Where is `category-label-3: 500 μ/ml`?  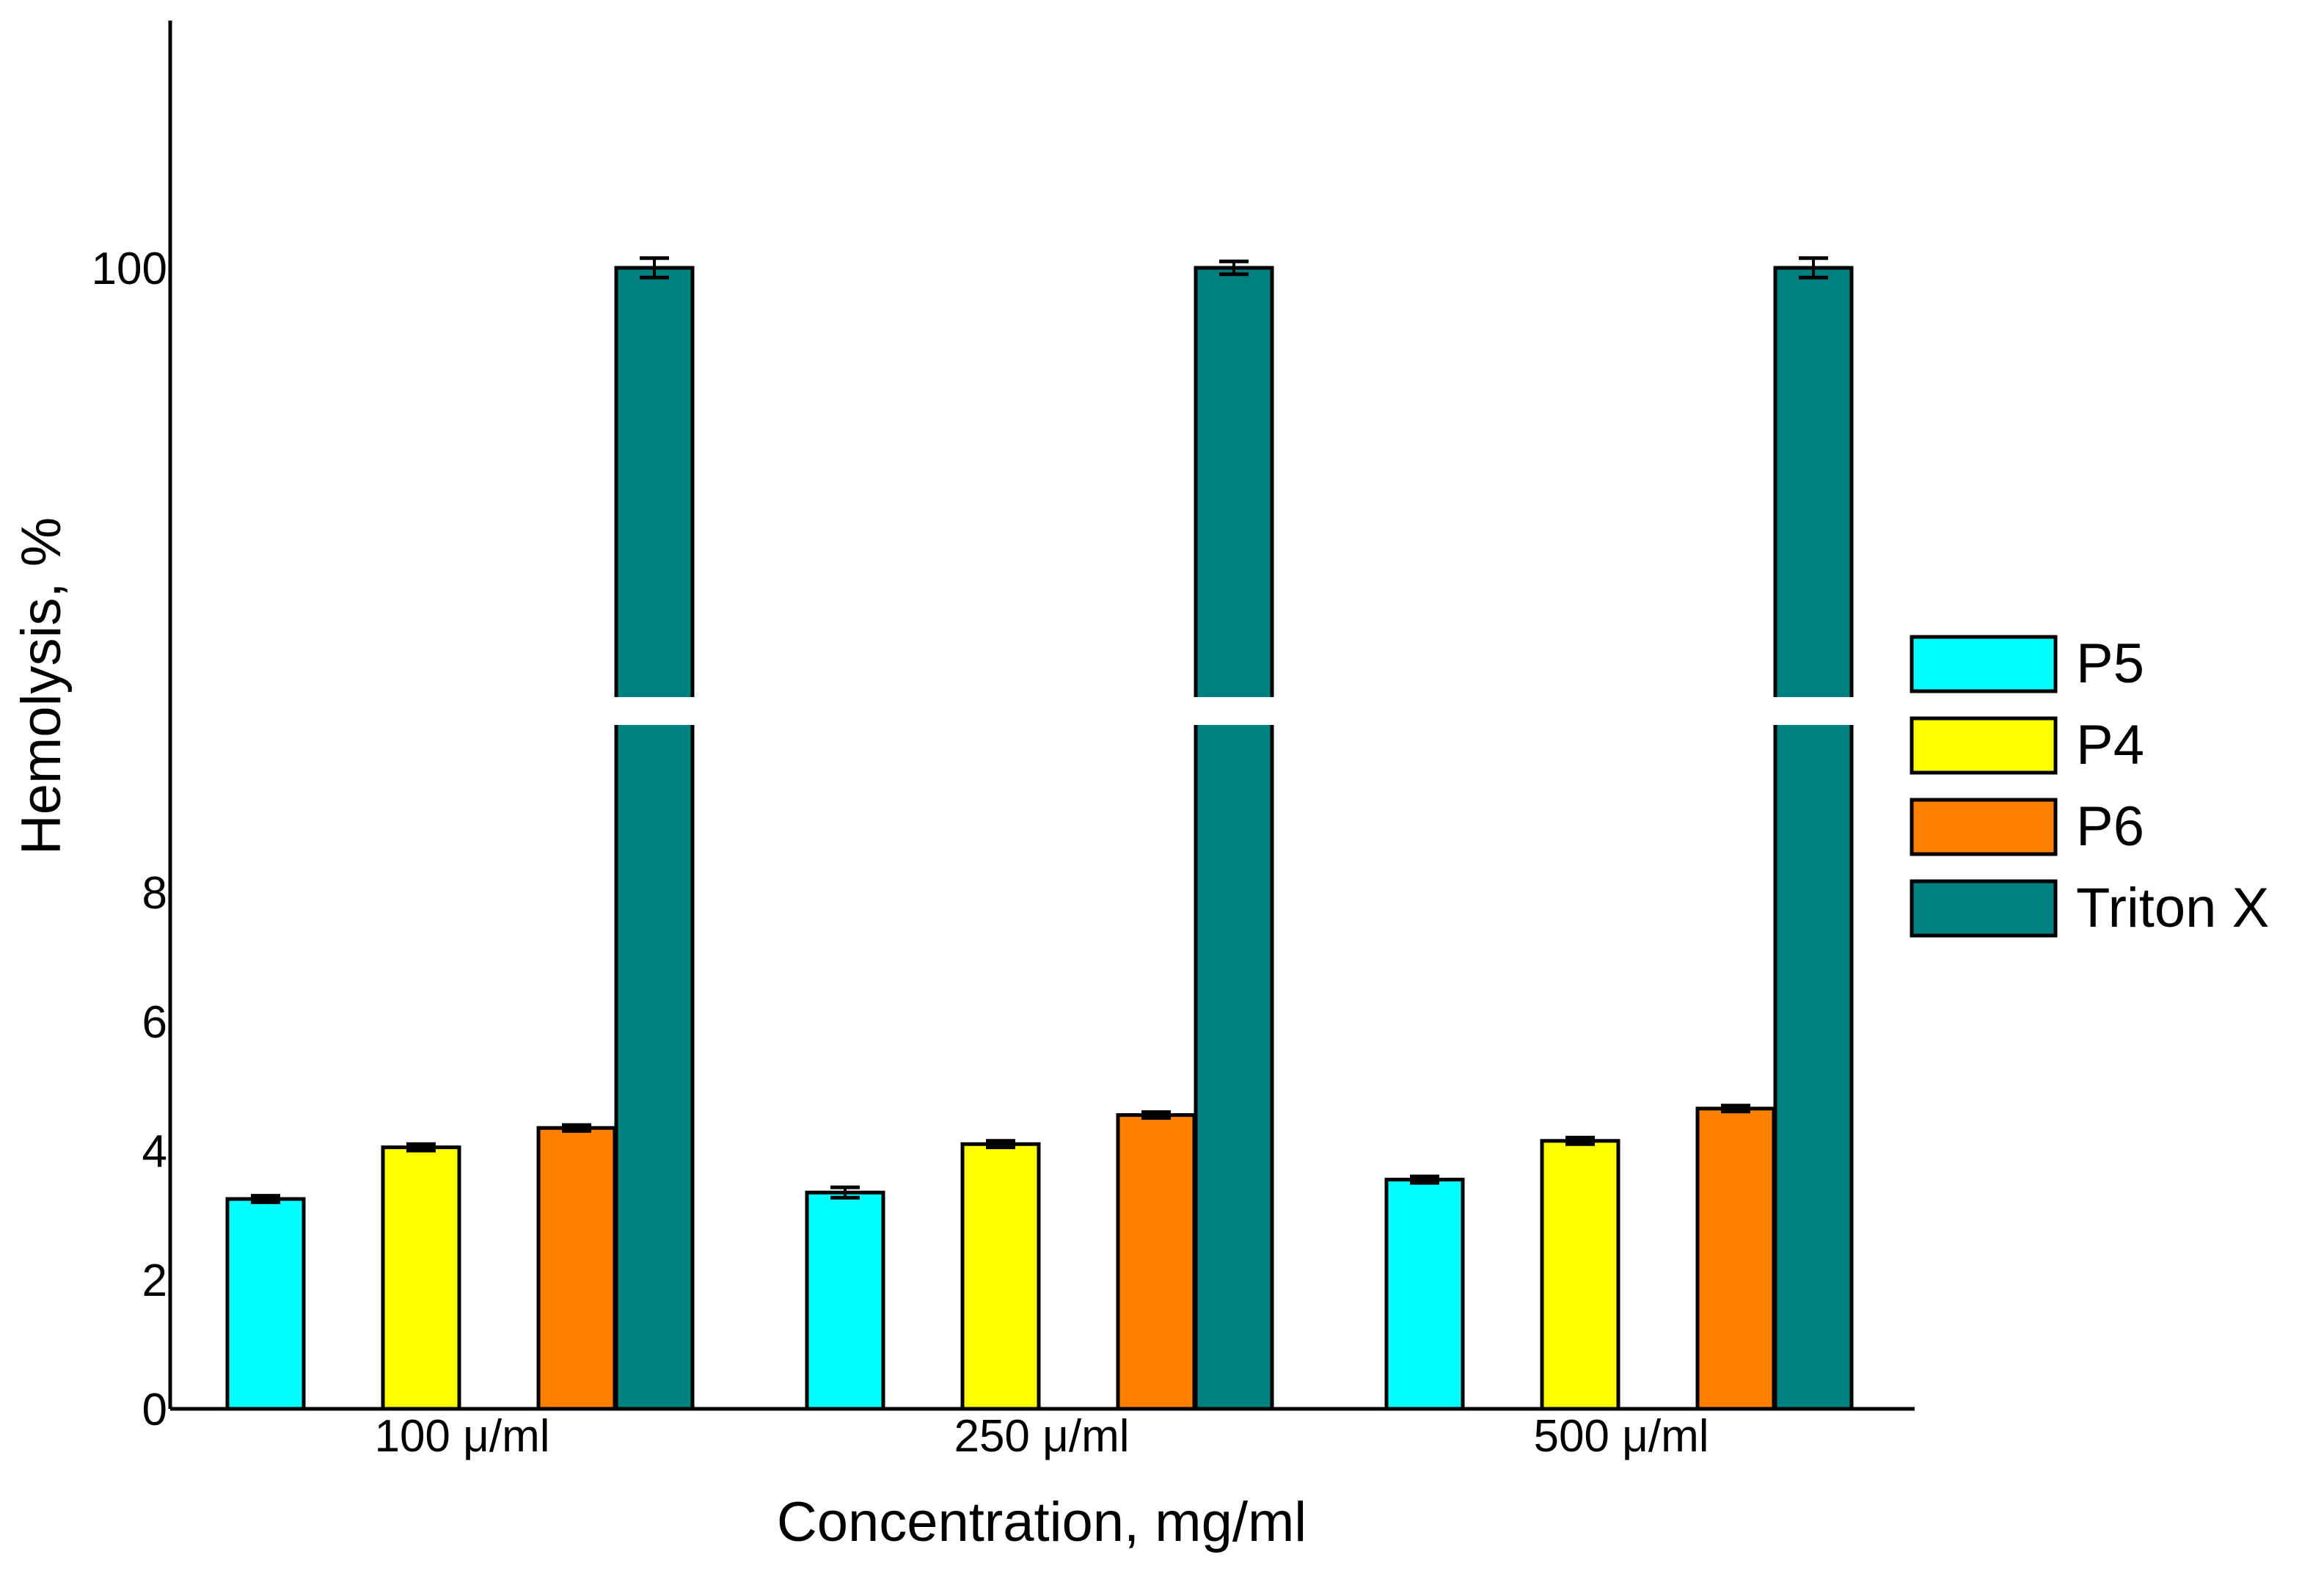
category-label-3: 500 μ/ml is located at coordinates (1621, 1436).